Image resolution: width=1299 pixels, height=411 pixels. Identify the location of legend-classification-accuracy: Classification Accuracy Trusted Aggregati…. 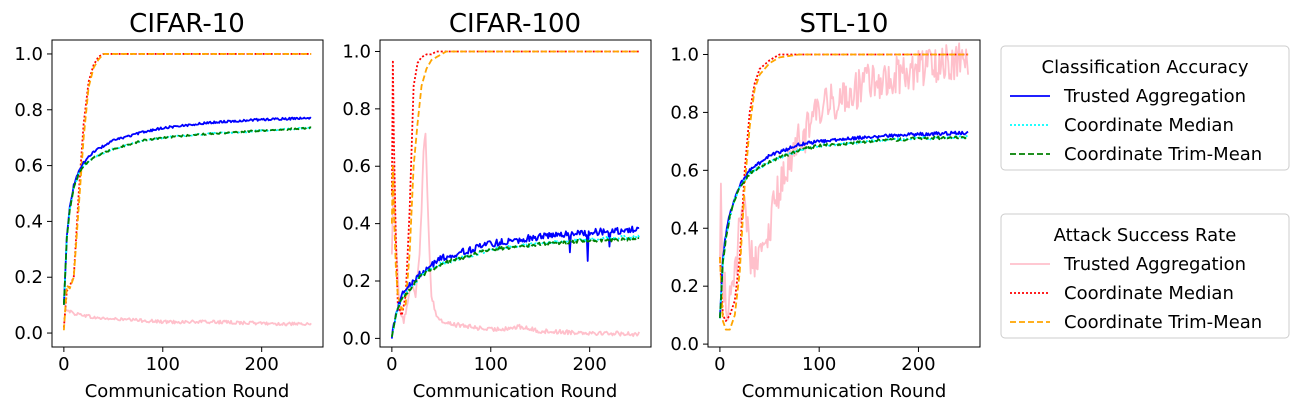
(1145, 108).